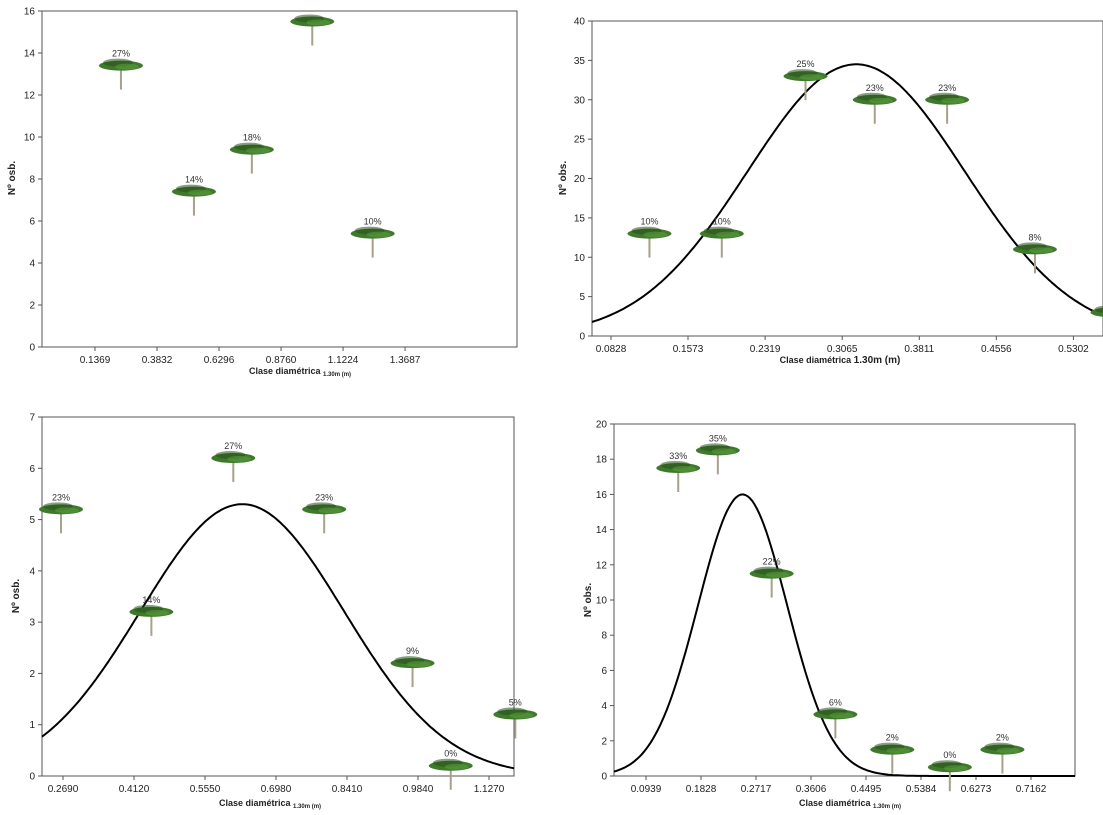 Image resolution: width=1103 pixels, height=815 pixels. What do you see at coordinates (919, 349) in the screenshot?
I see `x-tick-label: 0.3811` at bounding box center [919, 349].